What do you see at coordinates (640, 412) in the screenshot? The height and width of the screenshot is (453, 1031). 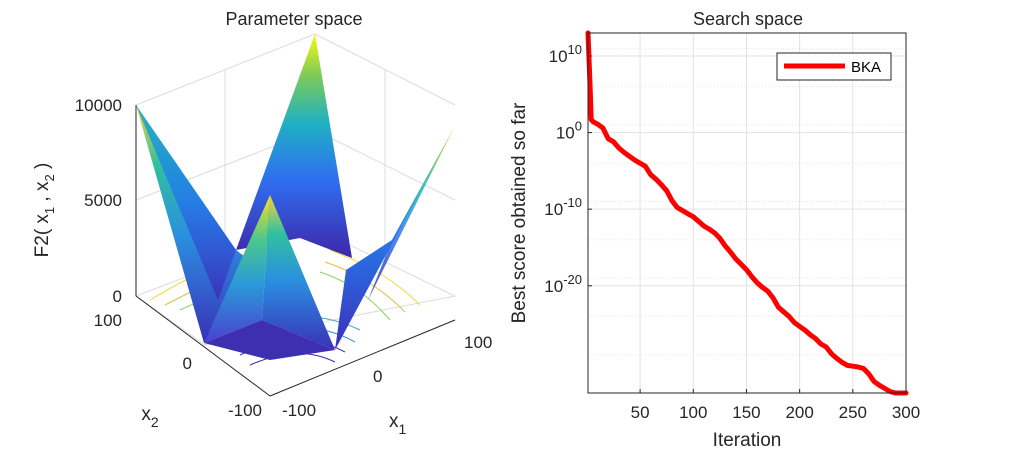 I see `x-tick-label: 50` at bounding box center [640, 412].